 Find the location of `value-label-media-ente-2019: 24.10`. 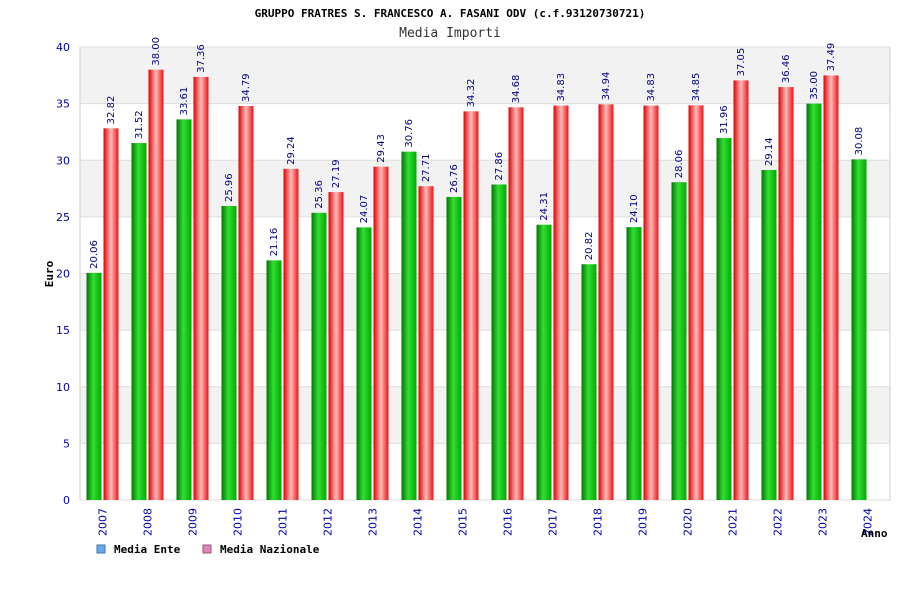

value-label-media-ente-2019: 24.10 is located at coordinates (634, 208).